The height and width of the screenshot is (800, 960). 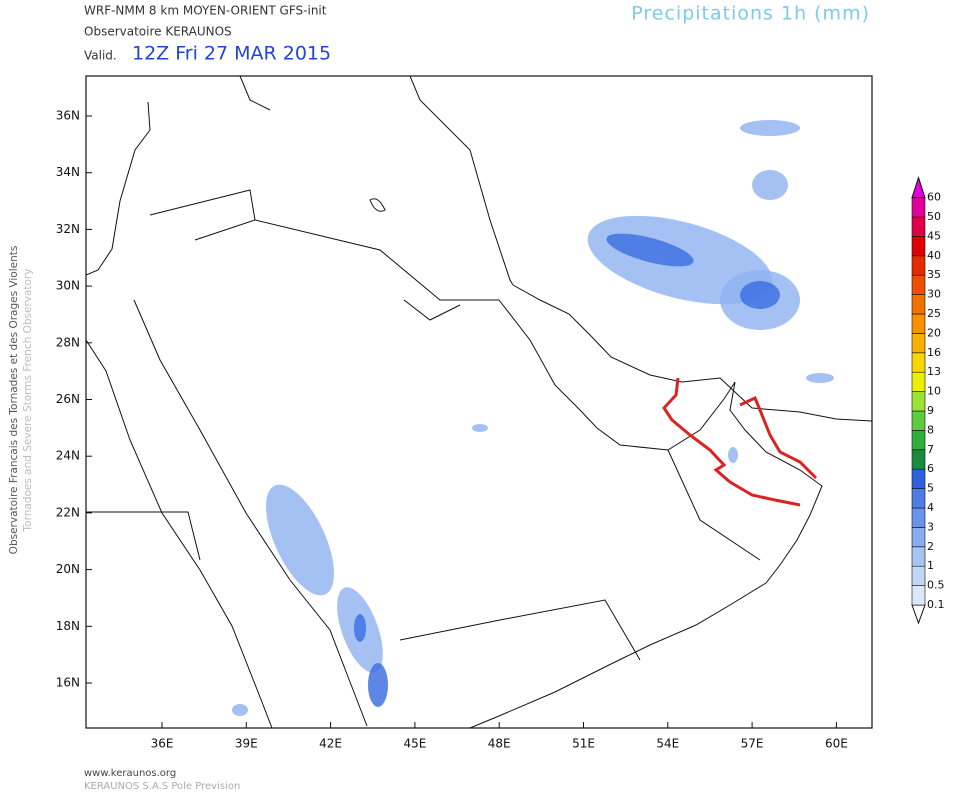 I want to click on lat-label: 22N, so click(x=68, y=512).